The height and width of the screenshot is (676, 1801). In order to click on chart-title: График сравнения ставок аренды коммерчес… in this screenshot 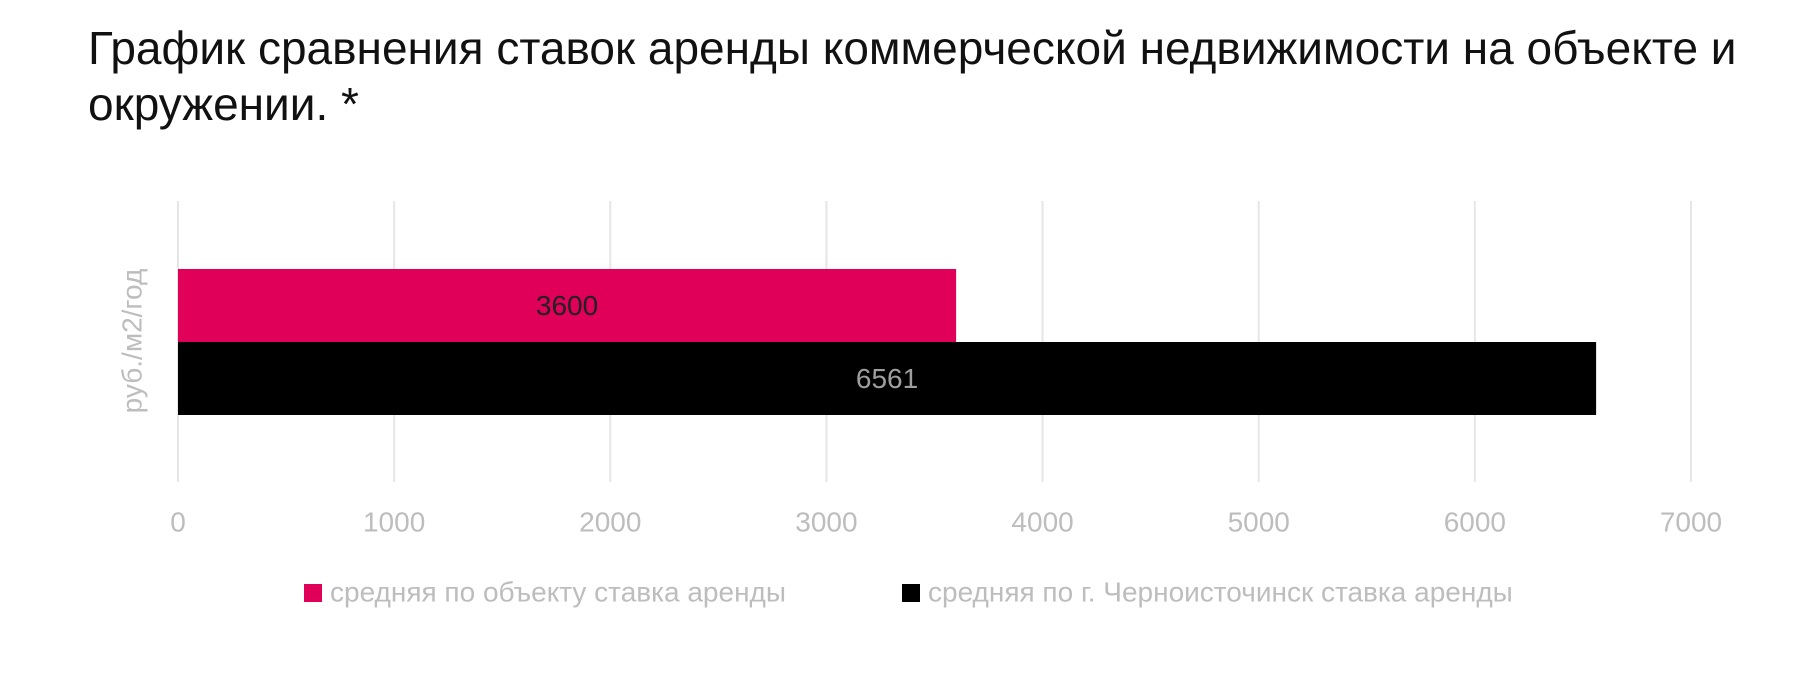, I will do `click(912, 76)`.